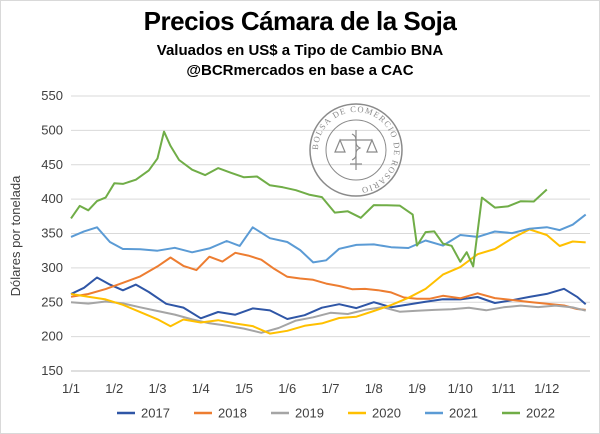 This screenshot has height=434, width=600. I want to click on y-tick-label-450: 450, so click(52, 164).